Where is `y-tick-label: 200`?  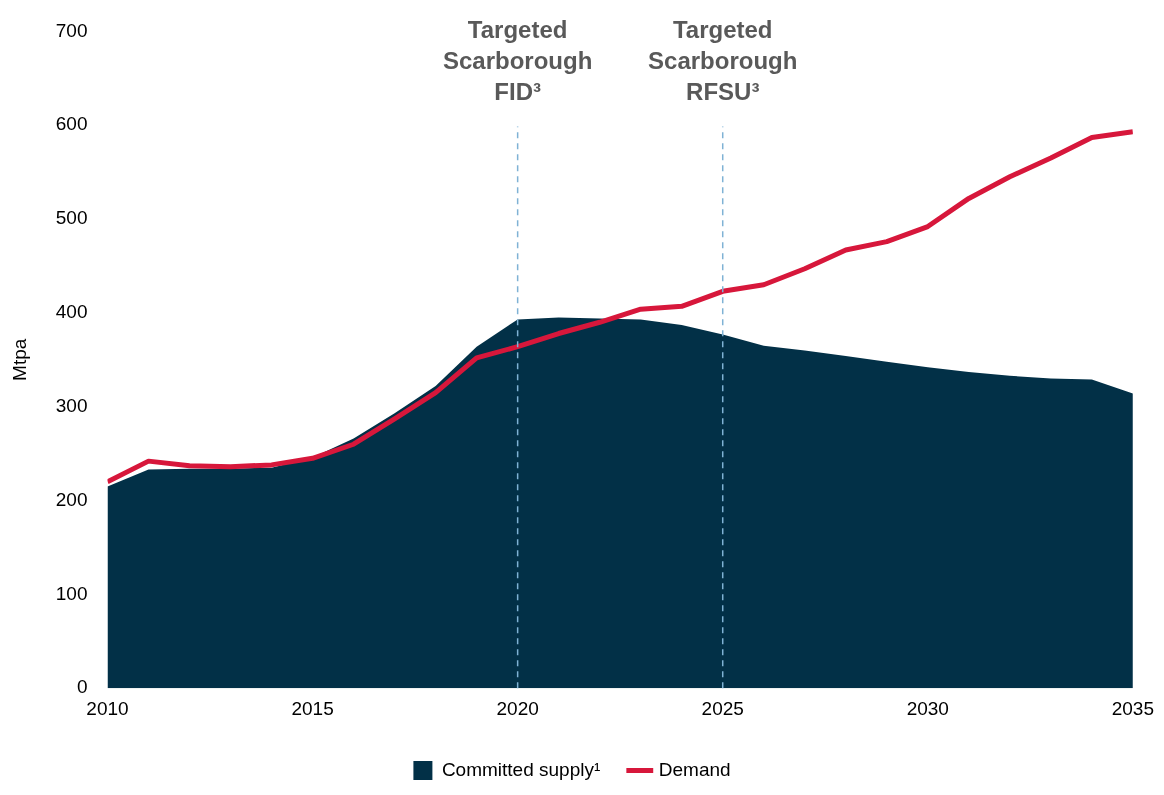
y-tick-label: 200 is located at coordinates (71, 499).